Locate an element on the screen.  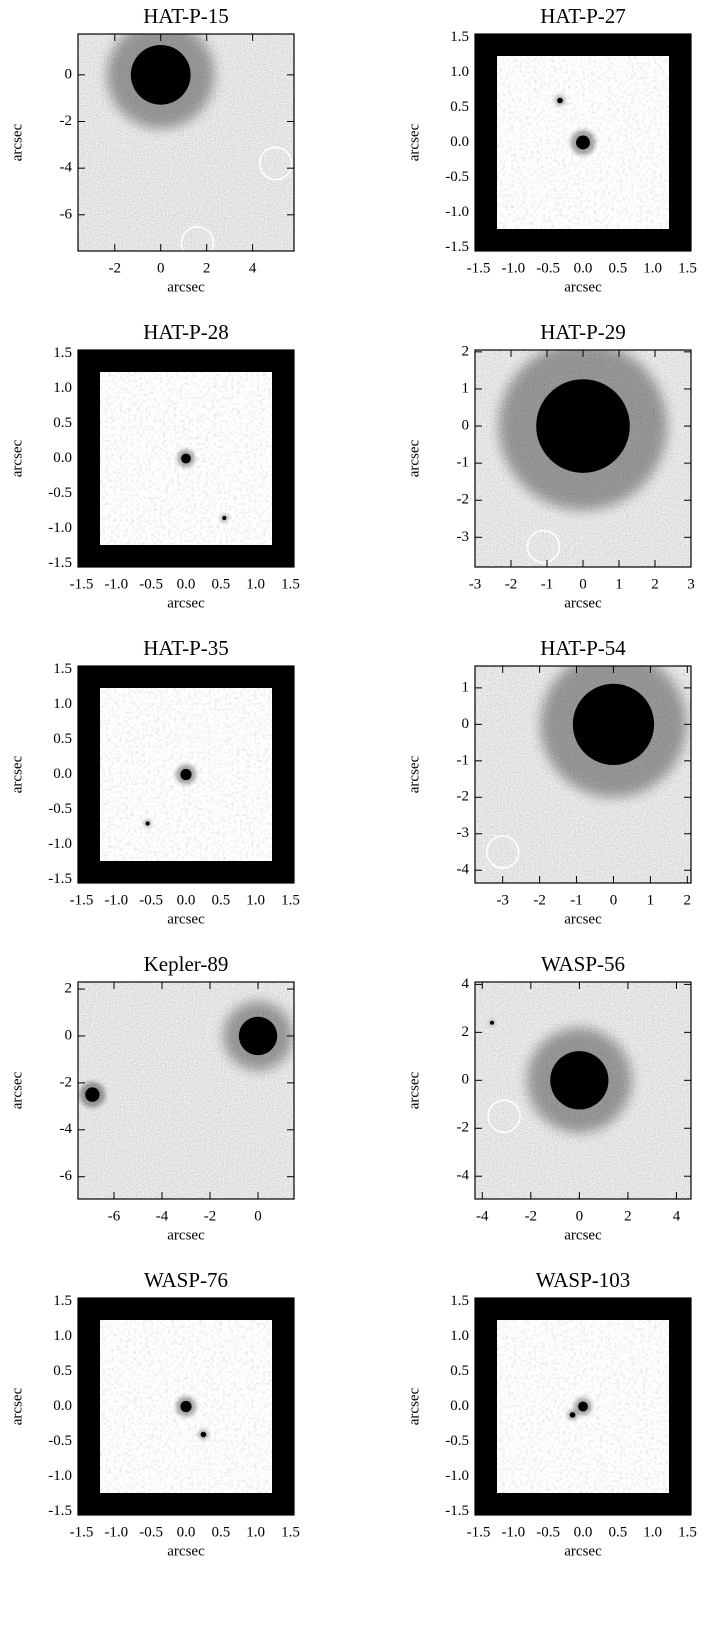
x-tick-label: -2 is located at coordinates (539, 900).